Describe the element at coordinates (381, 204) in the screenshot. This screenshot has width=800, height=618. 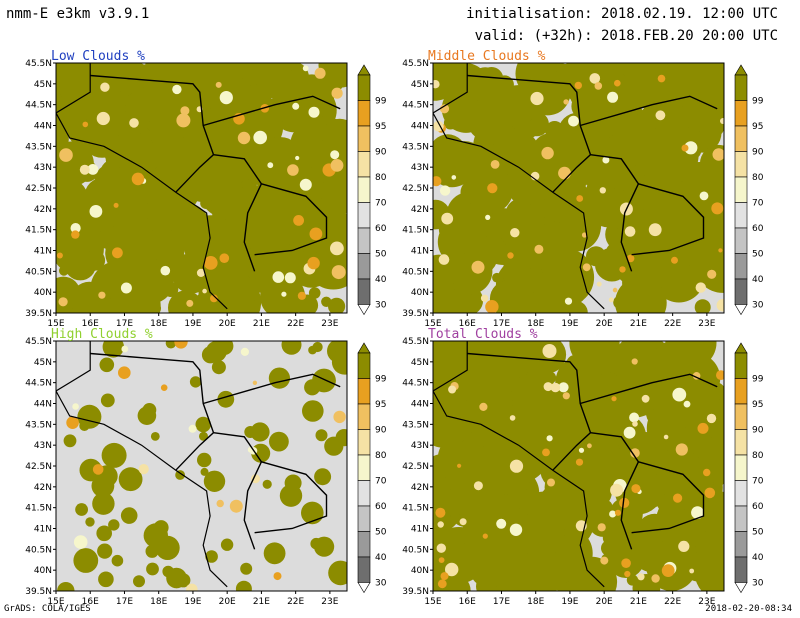
I see `colorbar-label: 70` at that location.